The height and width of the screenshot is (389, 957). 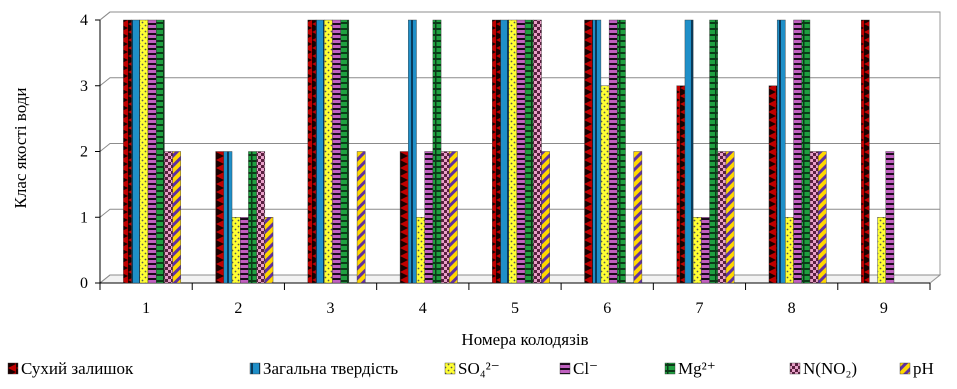 I want to click on y-tick-label: 2, so click(x=84, y=152).